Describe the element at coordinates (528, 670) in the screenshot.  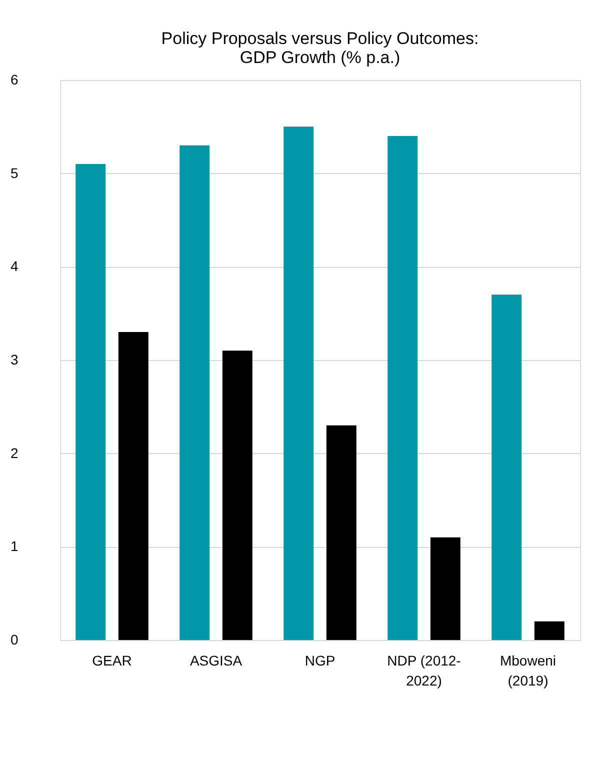
I see `x-tick-label: Mboweni (2019)` at that location.